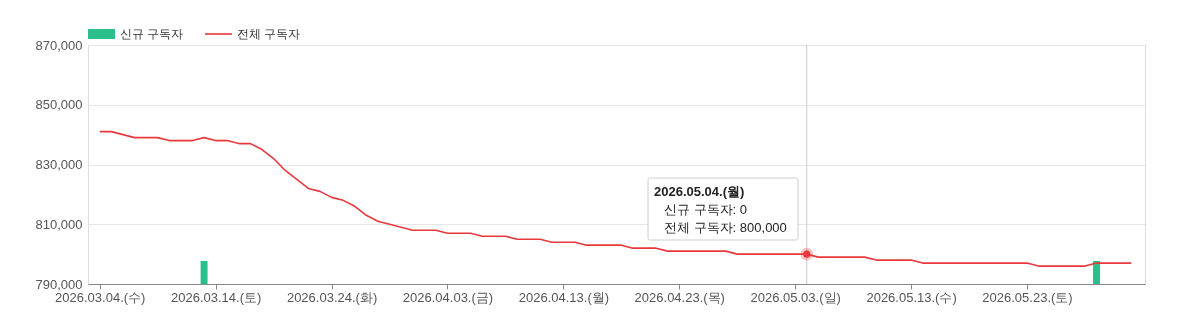  I want to click on annotation: 전체 구독자: 800,000, so click(725, 227).